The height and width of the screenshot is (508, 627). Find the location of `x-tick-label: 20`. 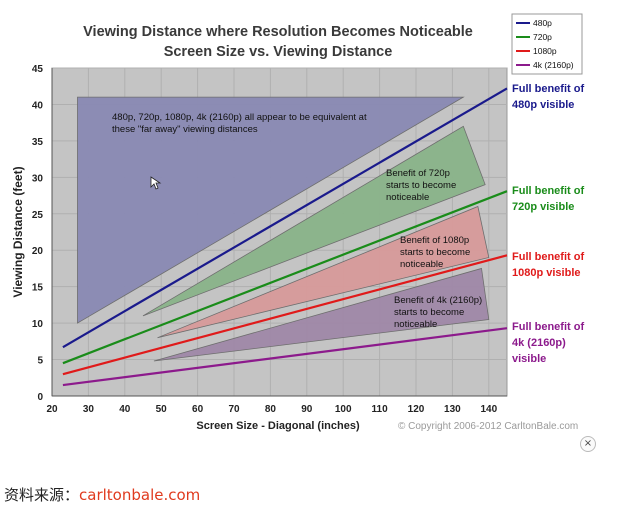

x-tick-label: 20 is located at coordinates (52, 409).